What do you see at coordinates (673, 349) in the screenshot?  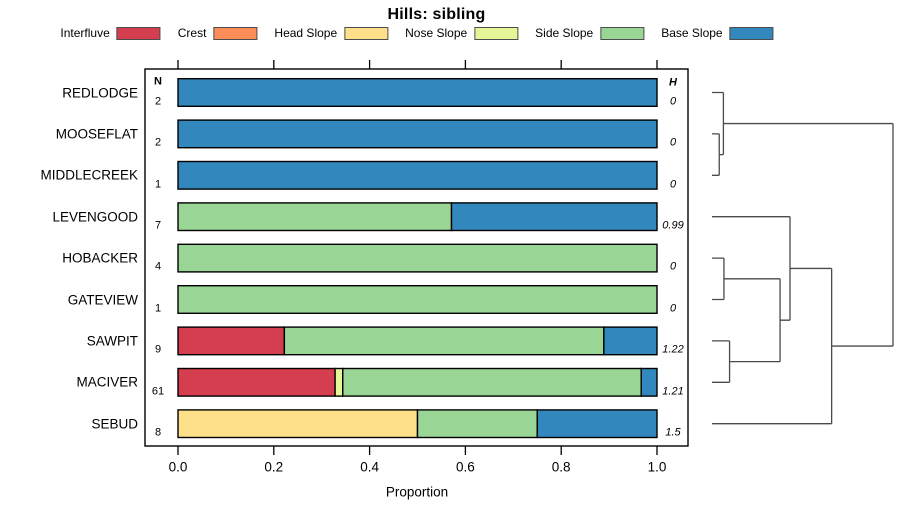 I see `h-value: 1.22` at bounding box center [673, 349].